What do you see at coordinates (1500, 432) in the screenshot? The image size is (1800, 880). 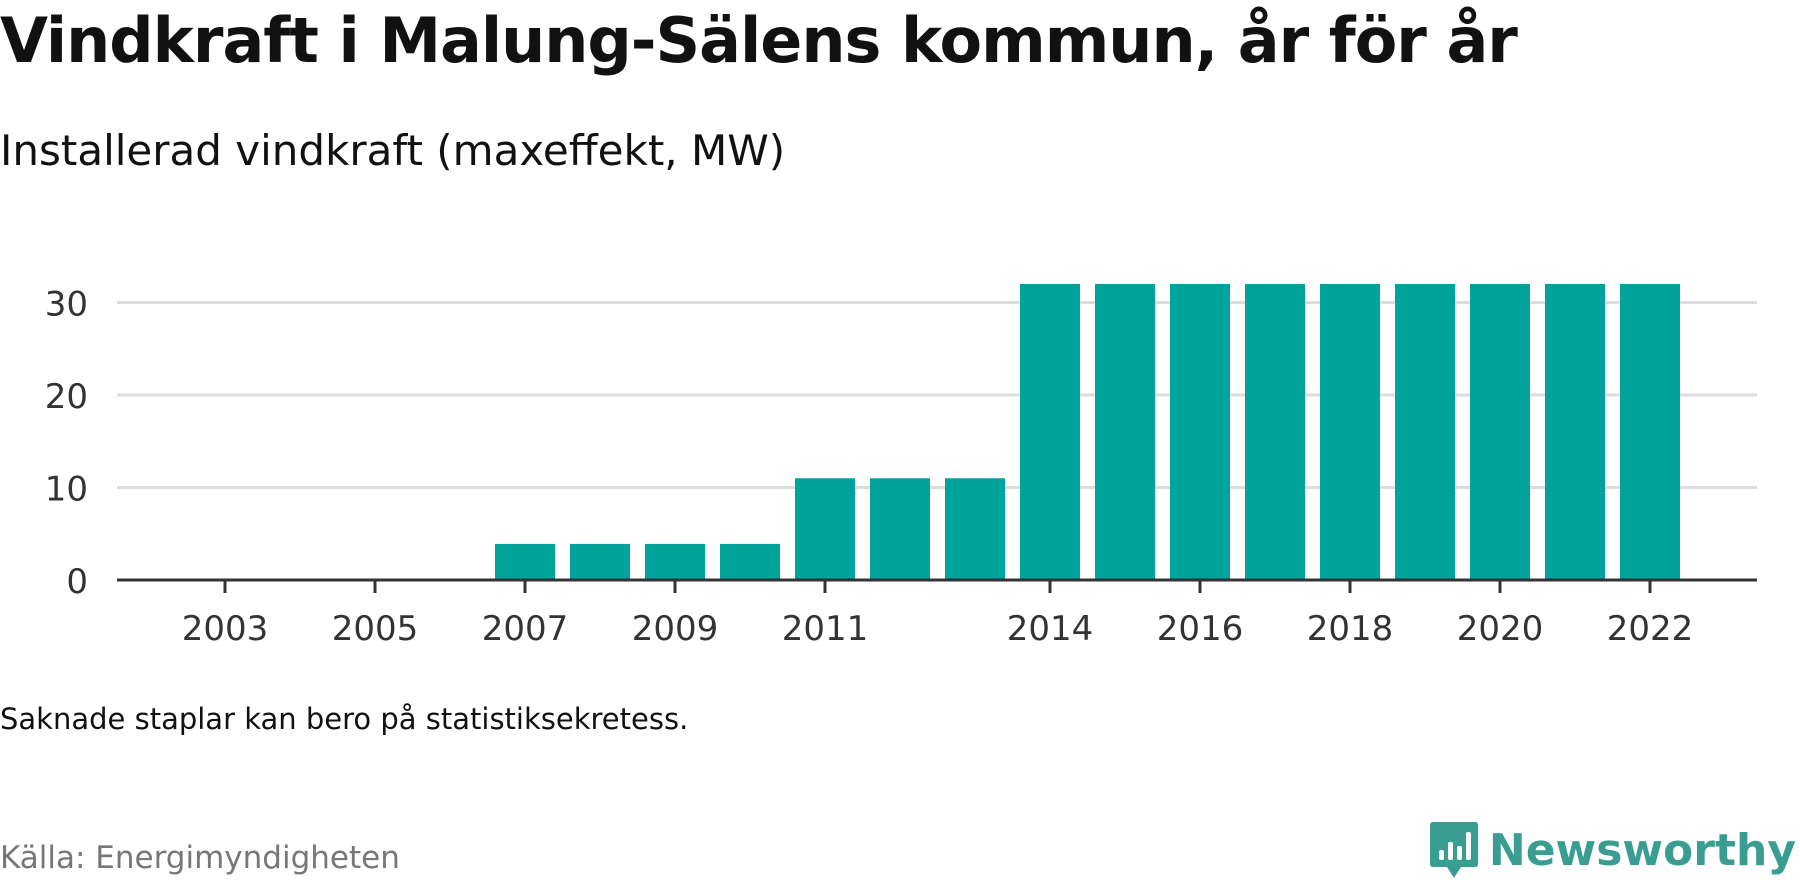 I see `bar-2020` at bounding box center [1500, 432].